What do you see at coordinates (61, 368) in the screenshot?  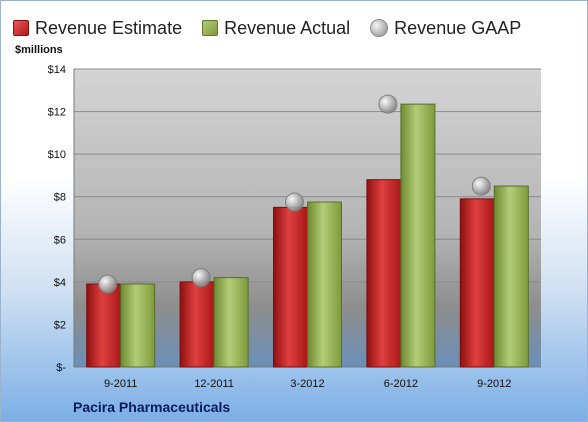 I see `y-tick-label: $-` at bounding box center [61, 368].